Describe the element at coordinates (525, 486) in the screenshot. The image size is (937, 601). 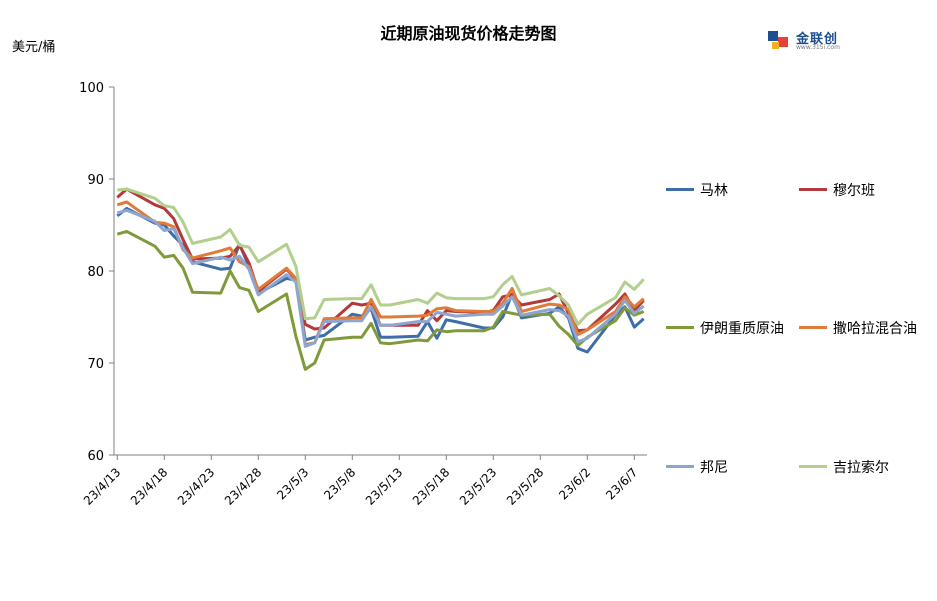
I see `x-tick-label: 23/5/28` at that location.